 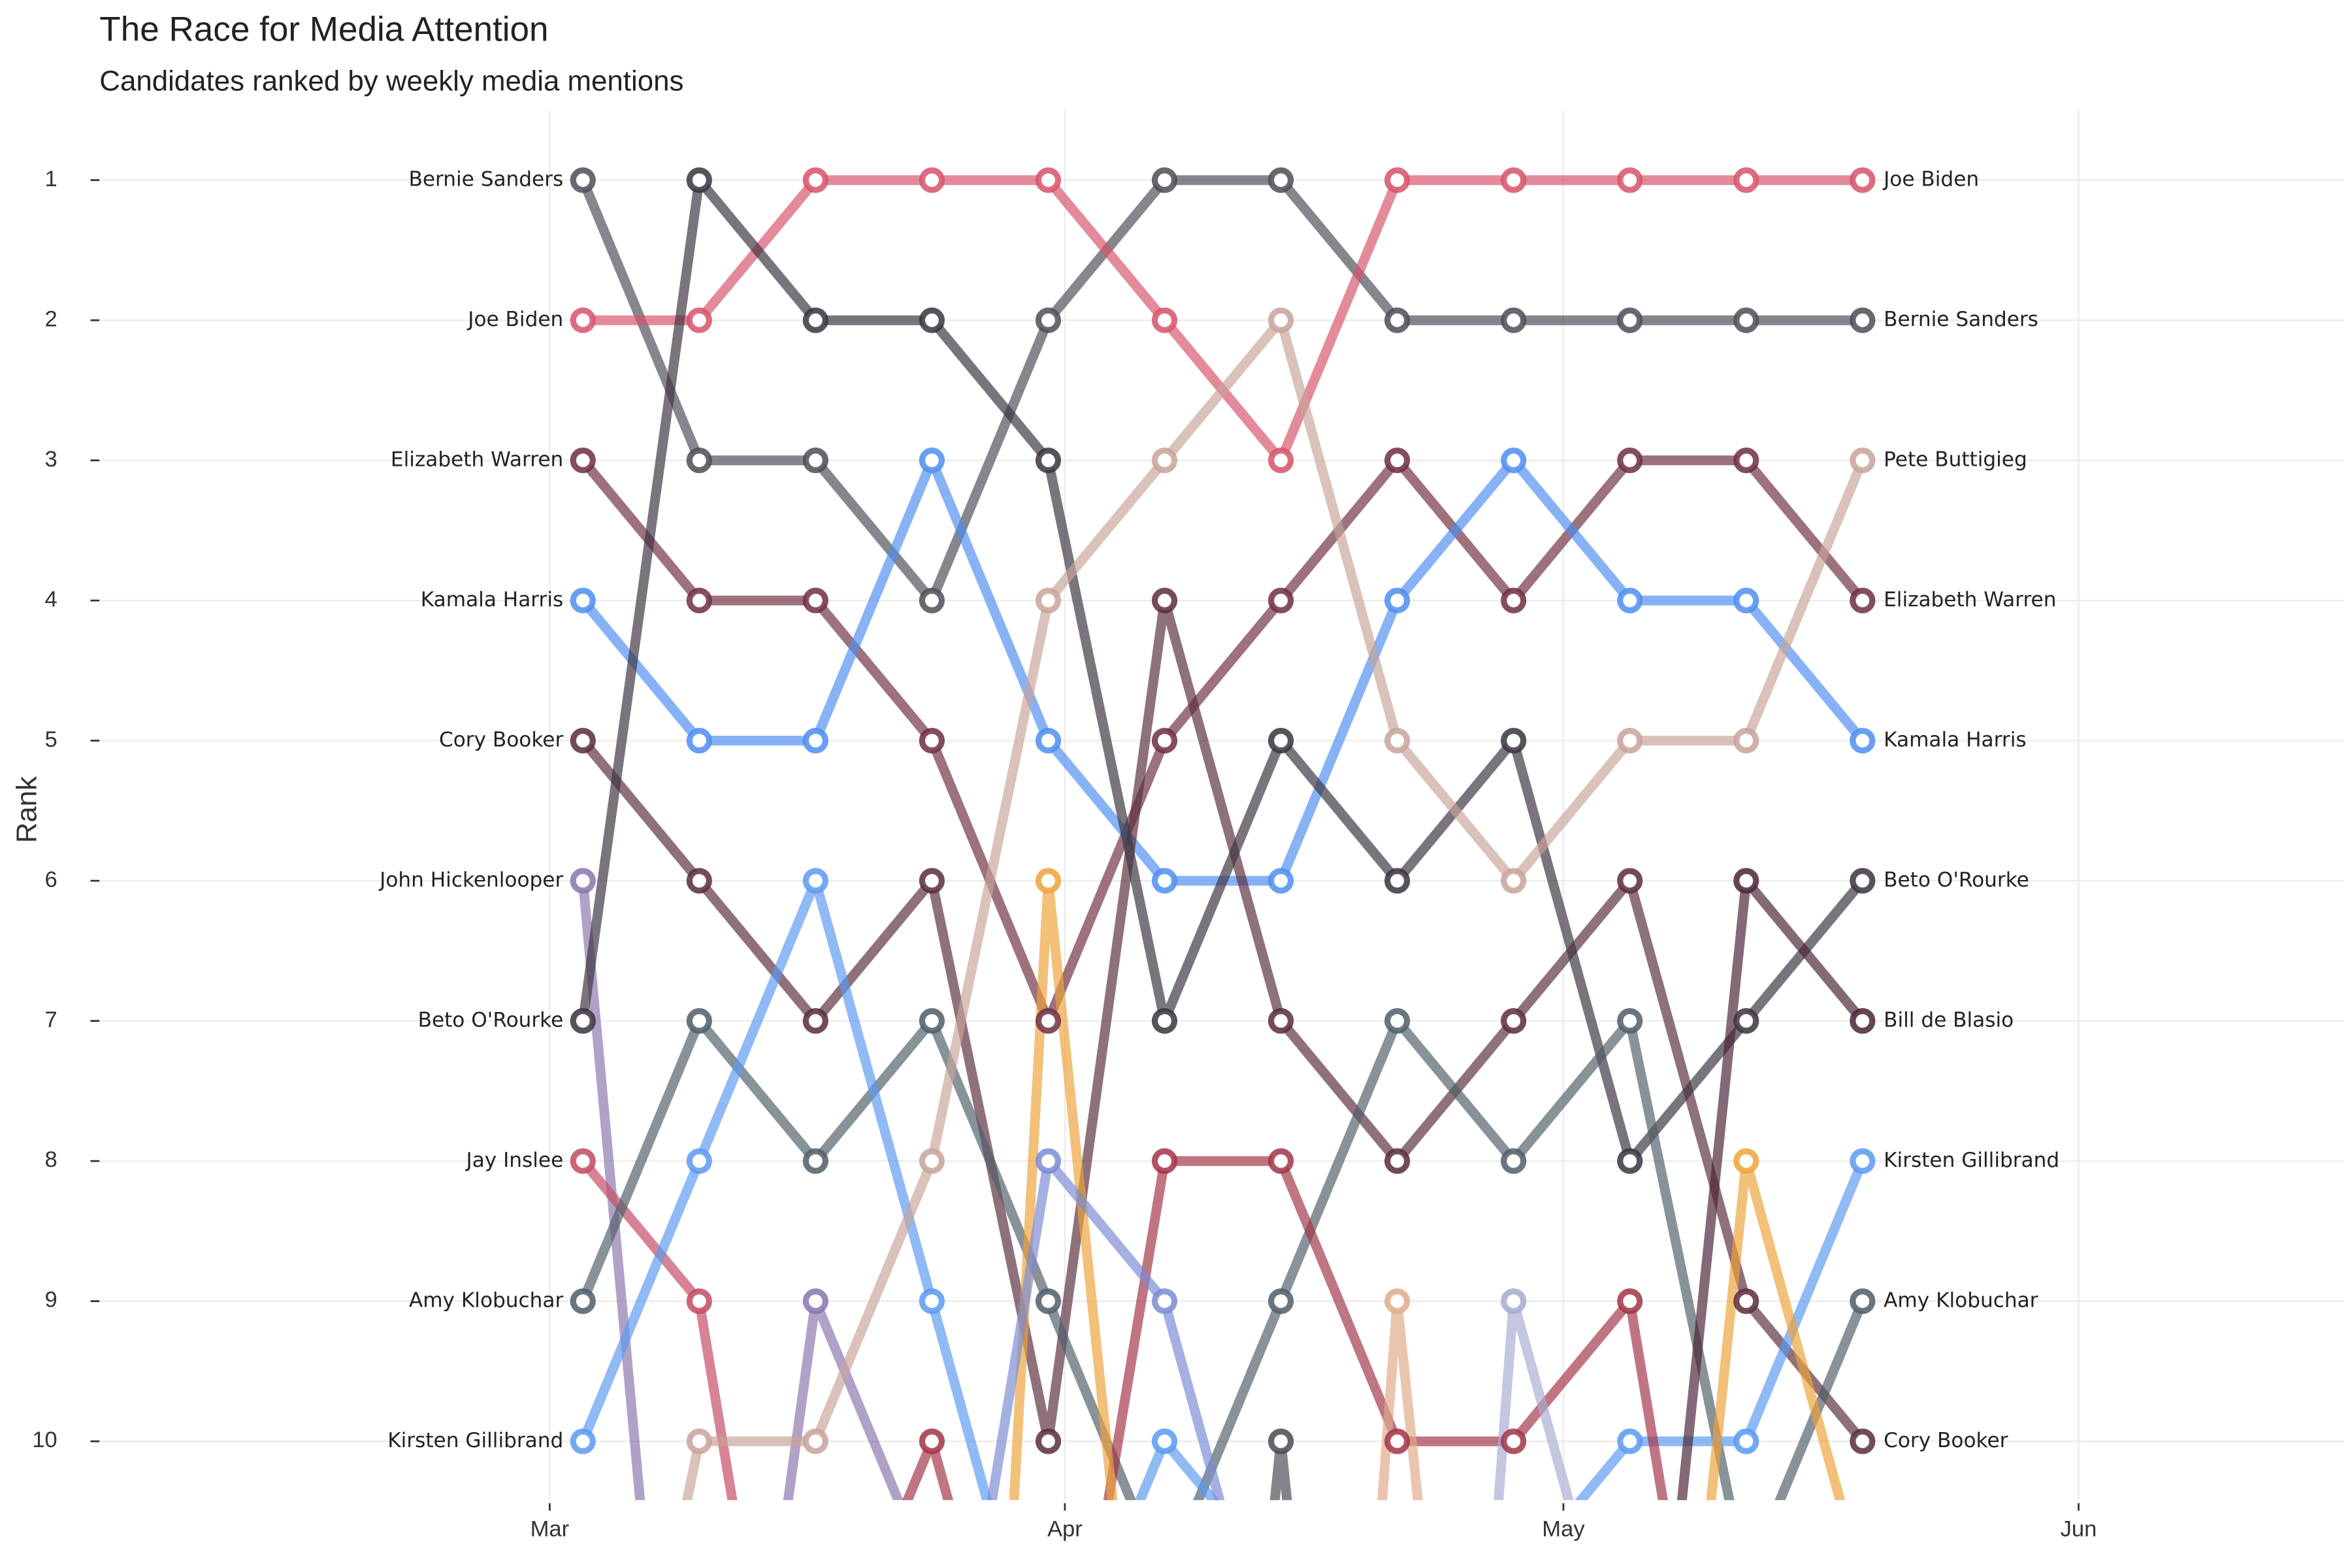 I want to click on start-label: Cory Booker, so click(x=501, y=740).